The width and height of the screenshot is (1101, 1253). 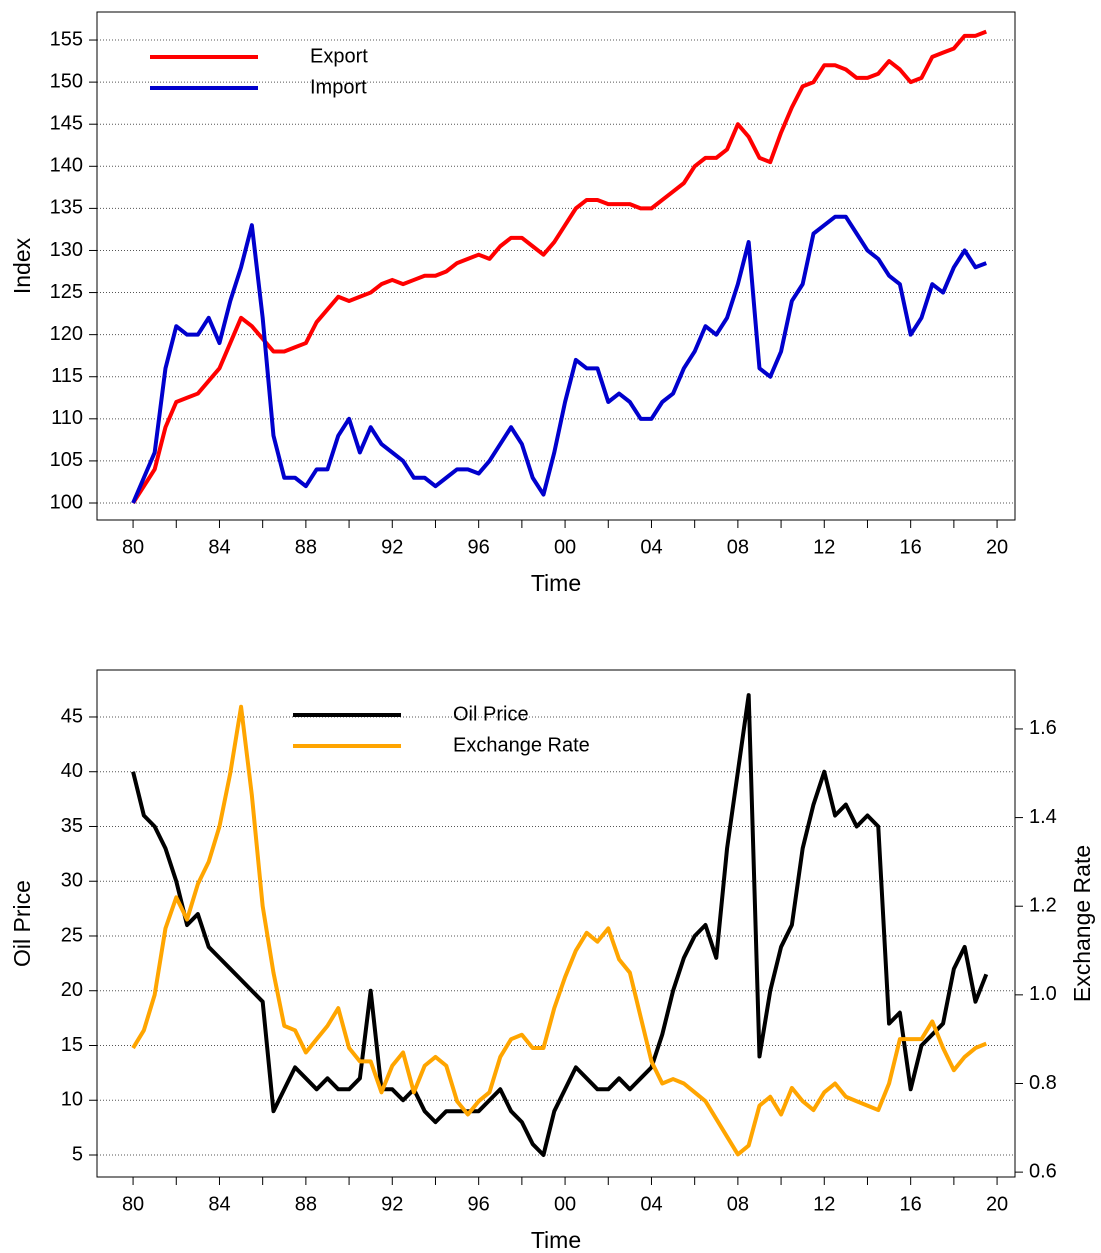 I want to click on y-tick-label: 150, so click(x=66, y=81).